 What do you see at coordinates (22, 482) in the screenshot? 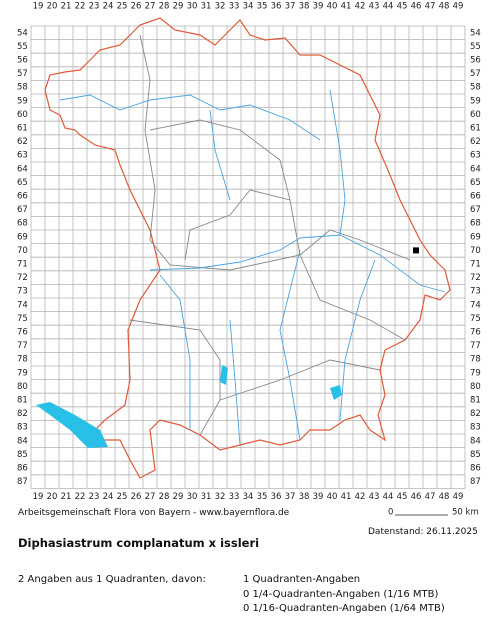
I see `row-label: 87` at bounding box center [22, 482].